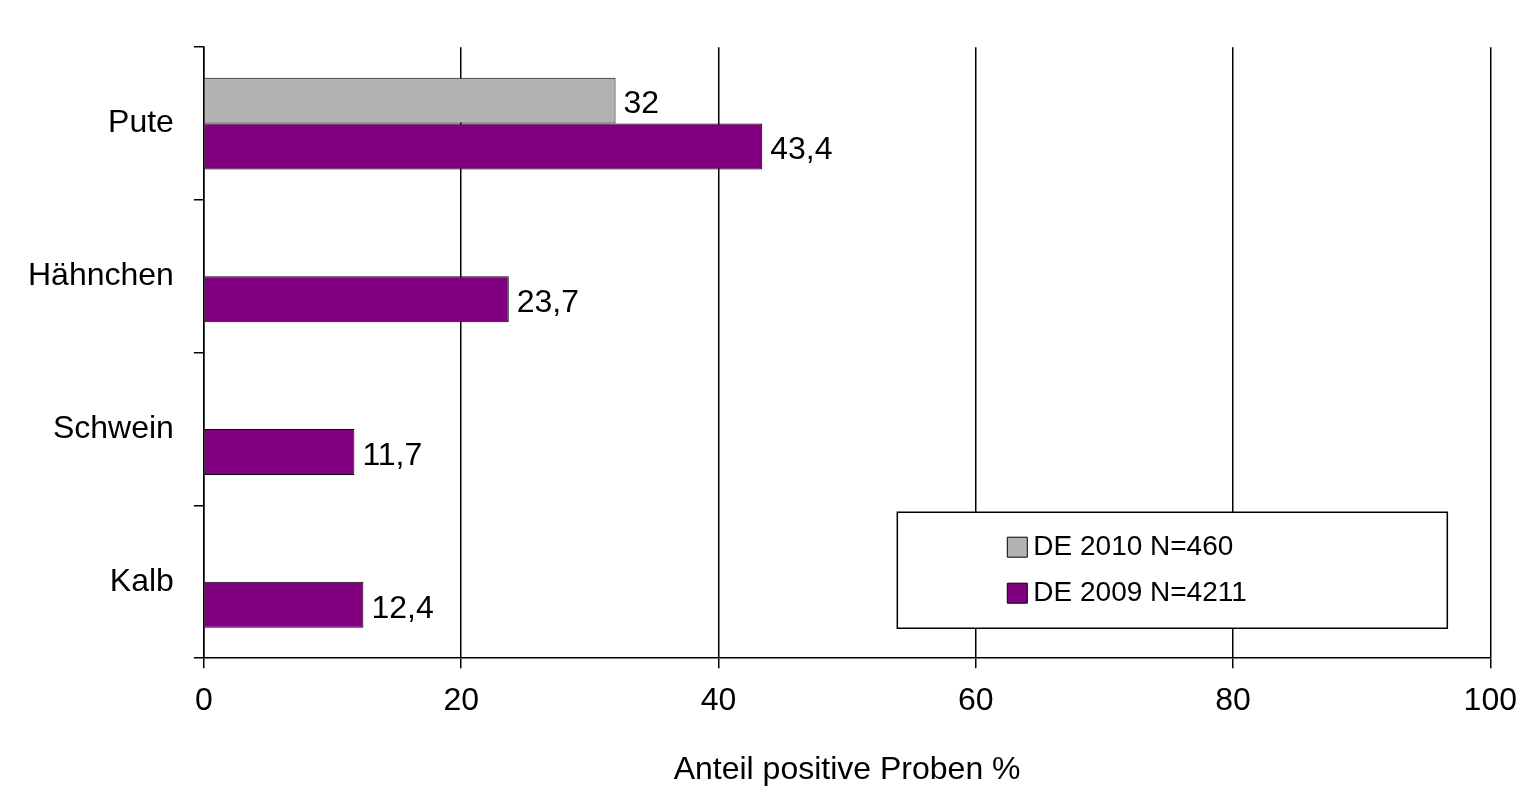  Describe the element at coordinates (847, 767) in the screenshot. I see `x-axis-title: Anteil positive Proben %` at that location.